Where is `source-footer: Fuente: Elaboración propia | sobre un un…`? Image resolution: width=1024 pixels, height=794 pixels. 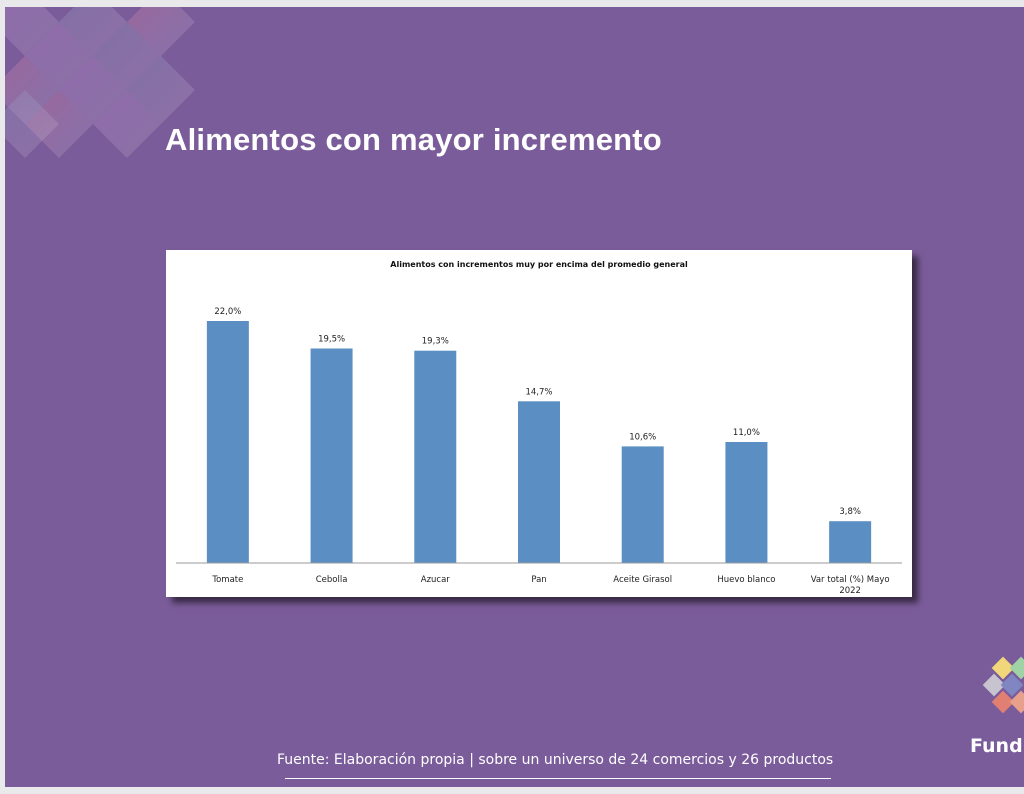
source-footer: Fuente: Elaboración propia | sobre un un… is located at coordinates (555, 760).